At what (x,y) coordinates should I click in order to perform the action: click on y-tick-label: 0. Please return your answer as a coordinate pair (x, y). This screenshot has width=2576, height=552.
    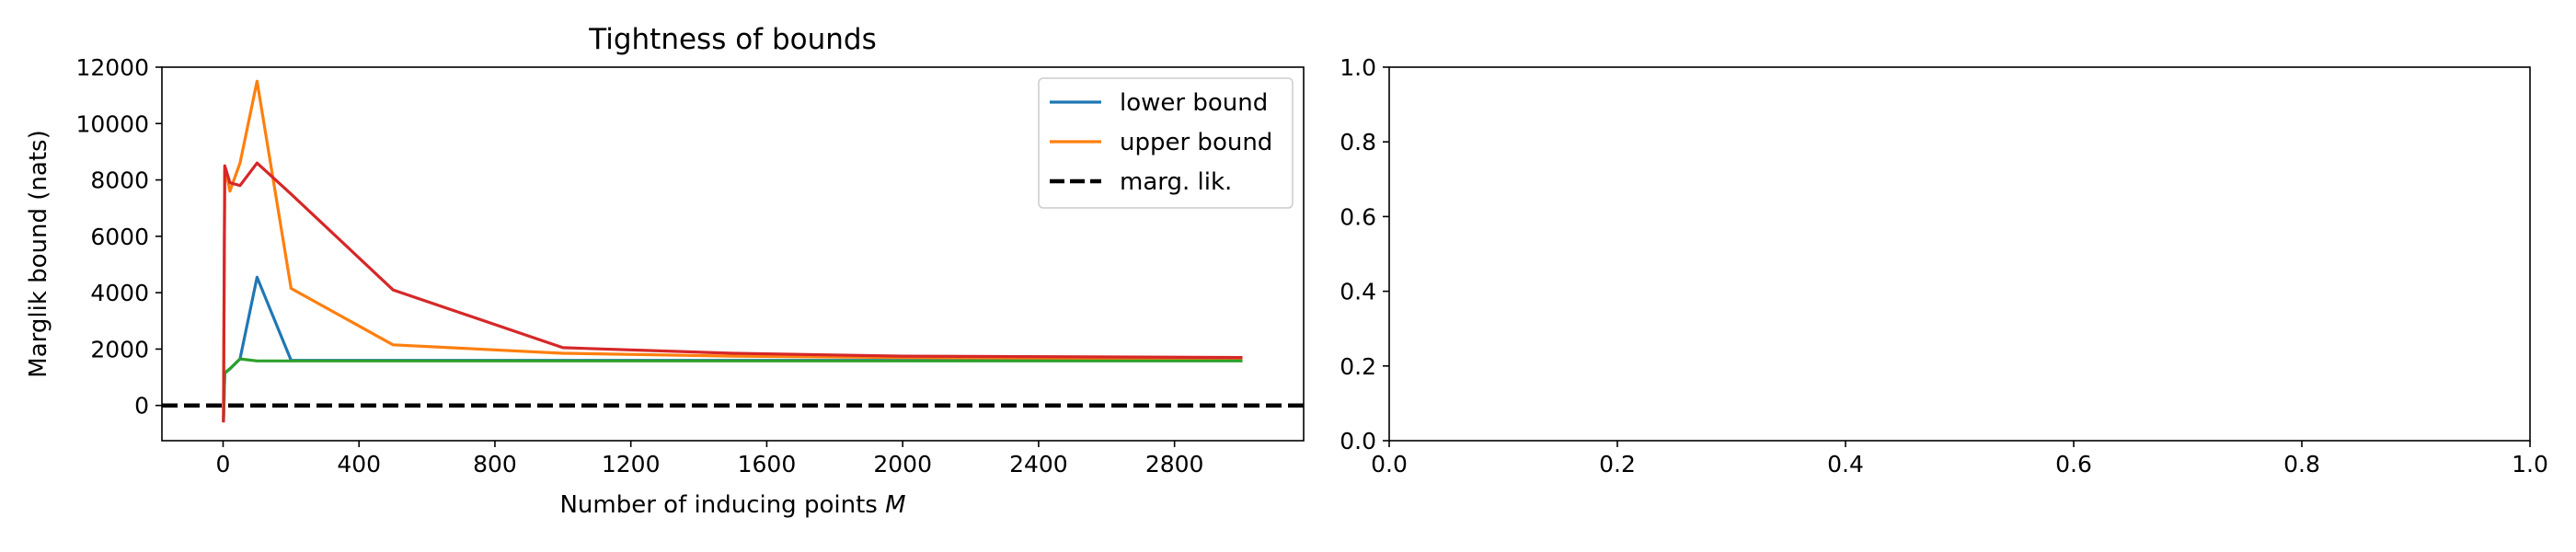
    Looking at the image, I should click on (141, 406).